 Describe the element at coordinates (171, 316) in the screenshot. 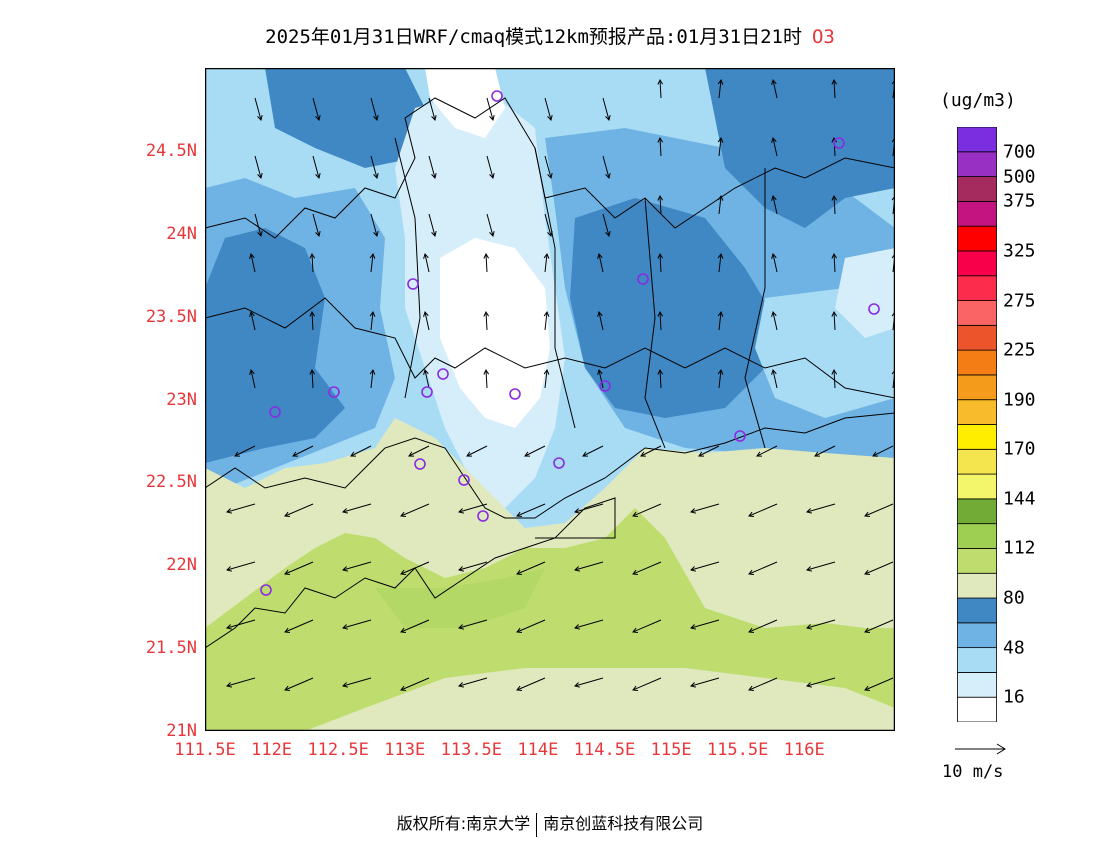

I see `lat-tick-label: 23.5N` at that location.